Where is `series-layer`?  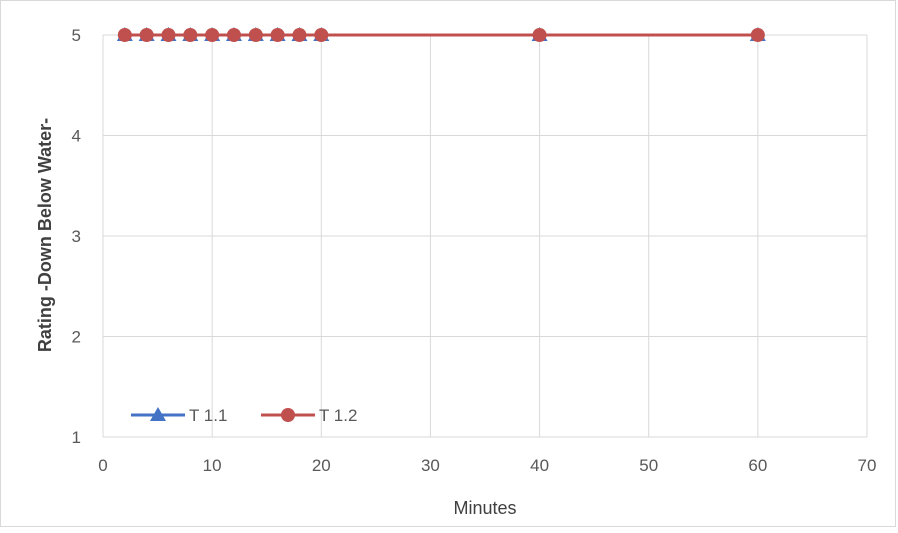 series-layer is located at coordinates (441, 34).